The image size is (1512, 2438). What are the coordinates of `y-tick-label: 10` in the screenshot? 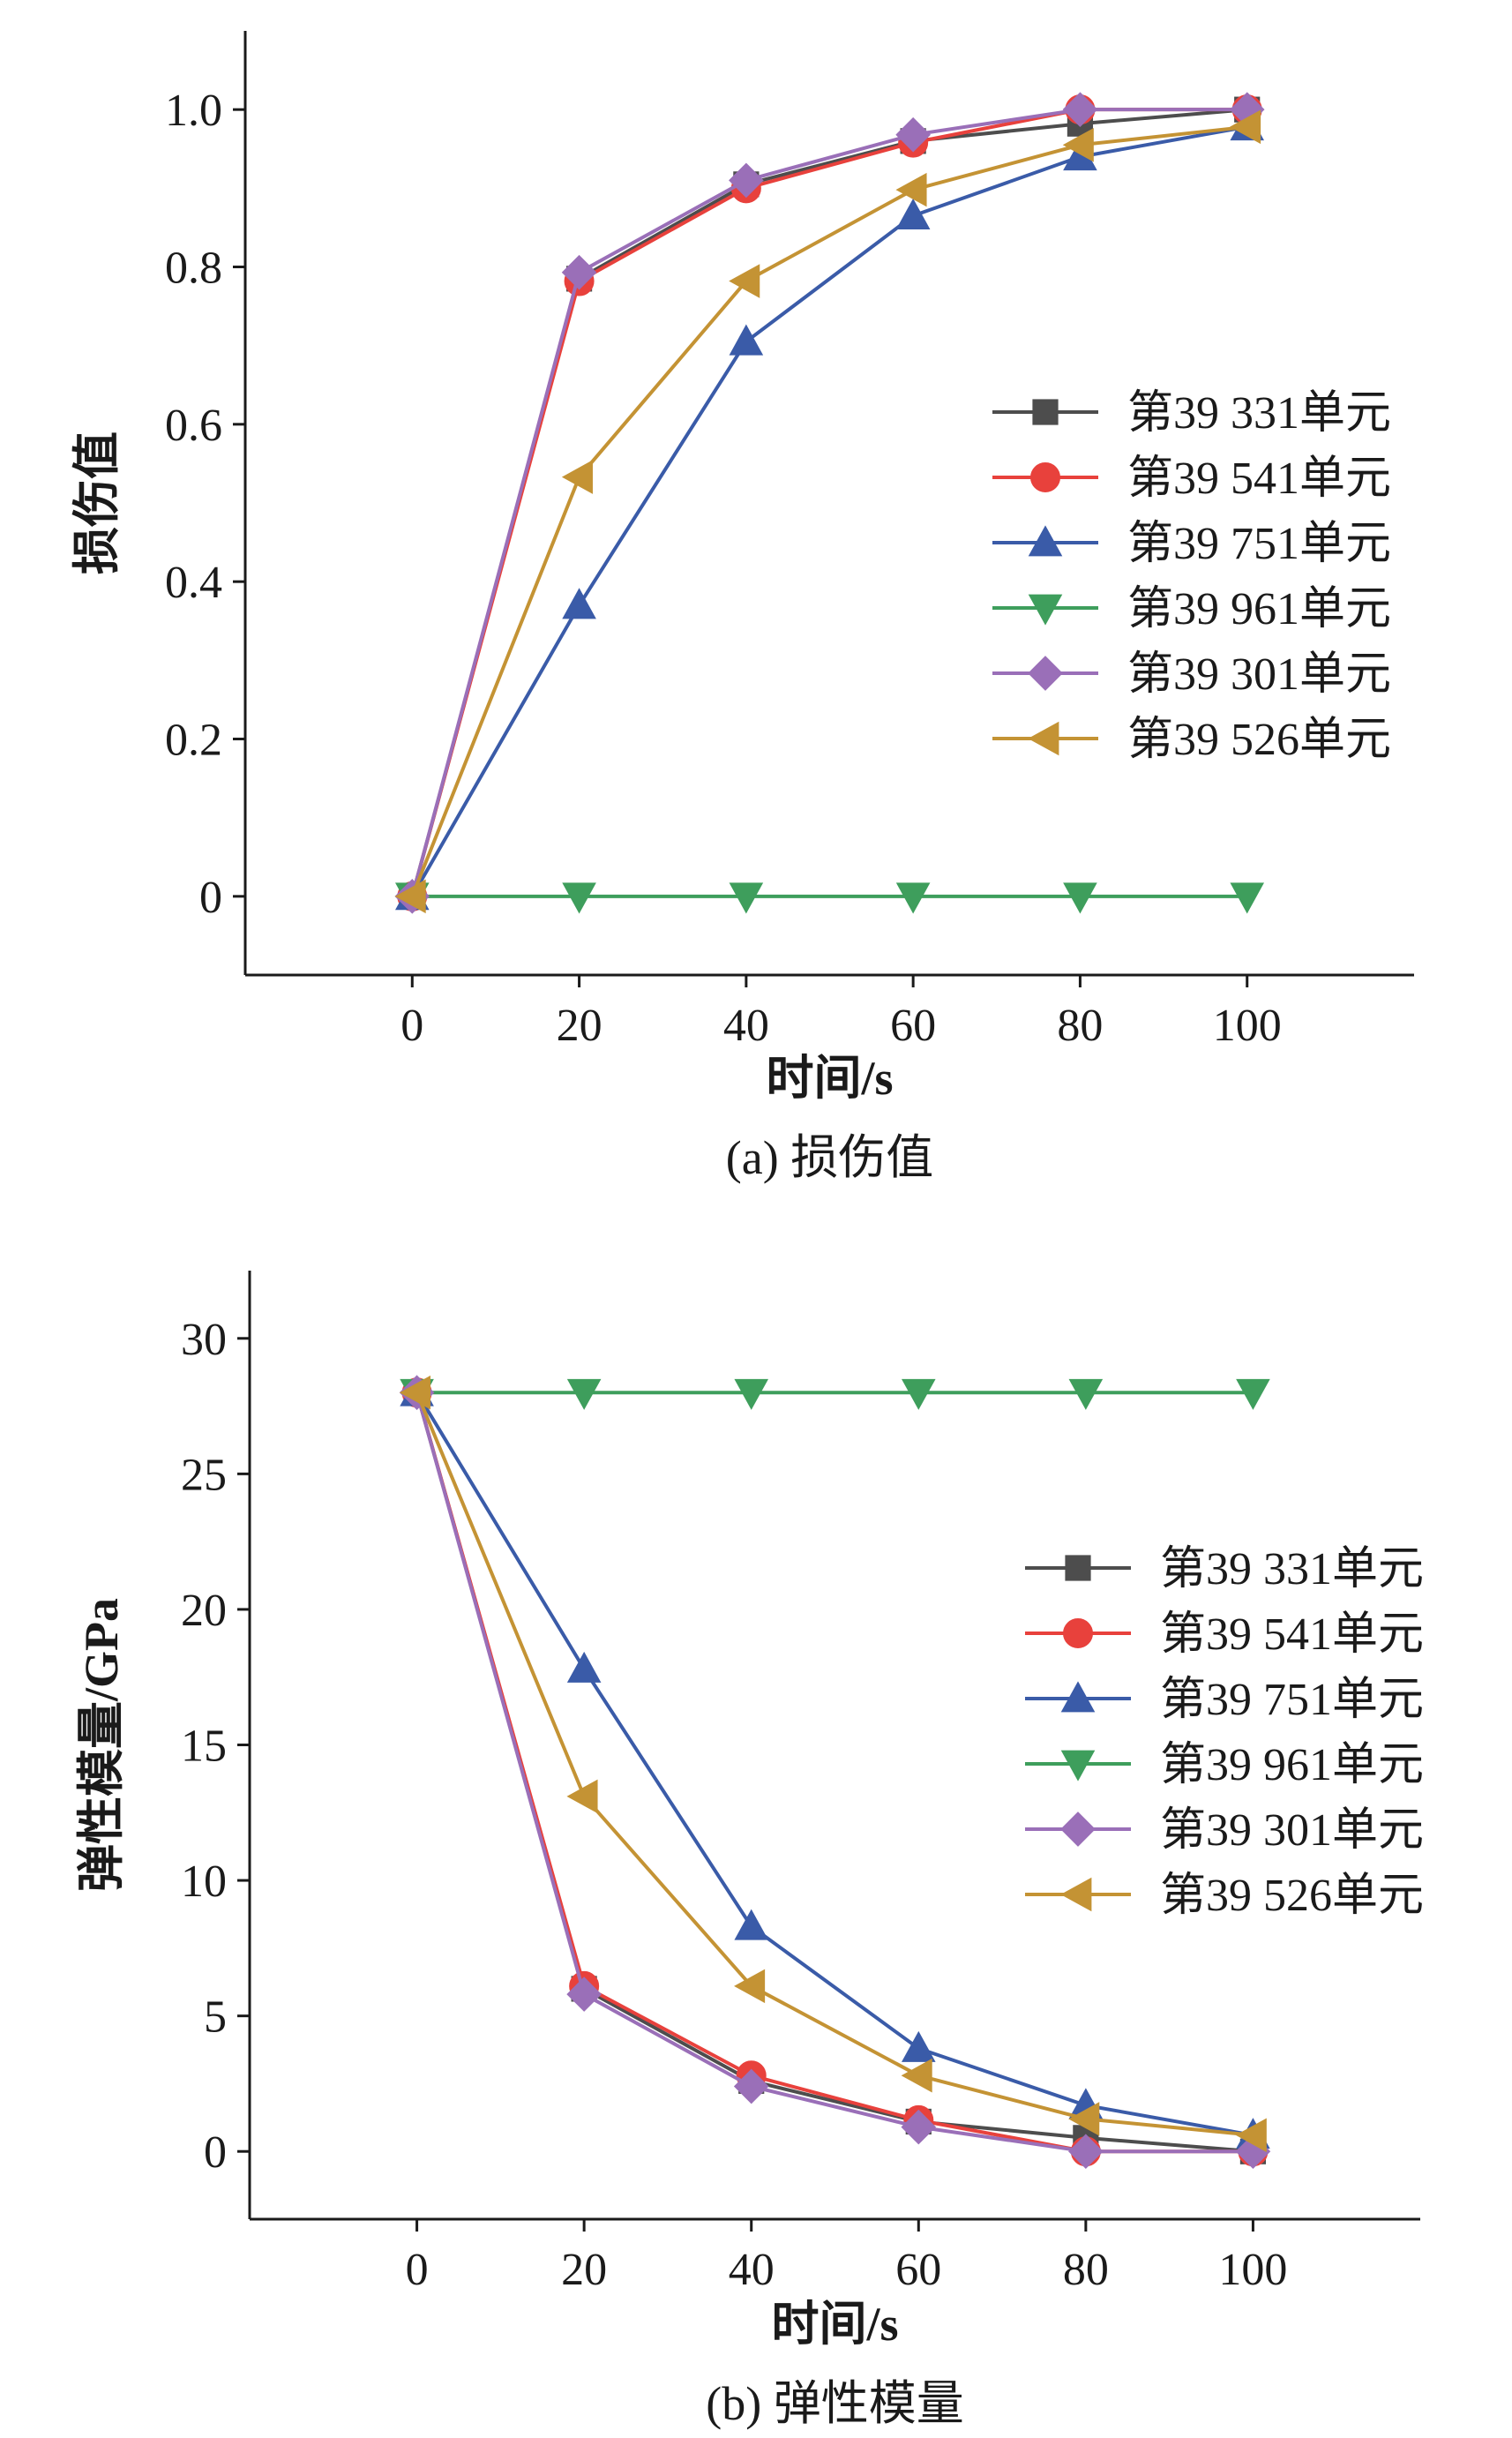 It's located at (204, 1882).